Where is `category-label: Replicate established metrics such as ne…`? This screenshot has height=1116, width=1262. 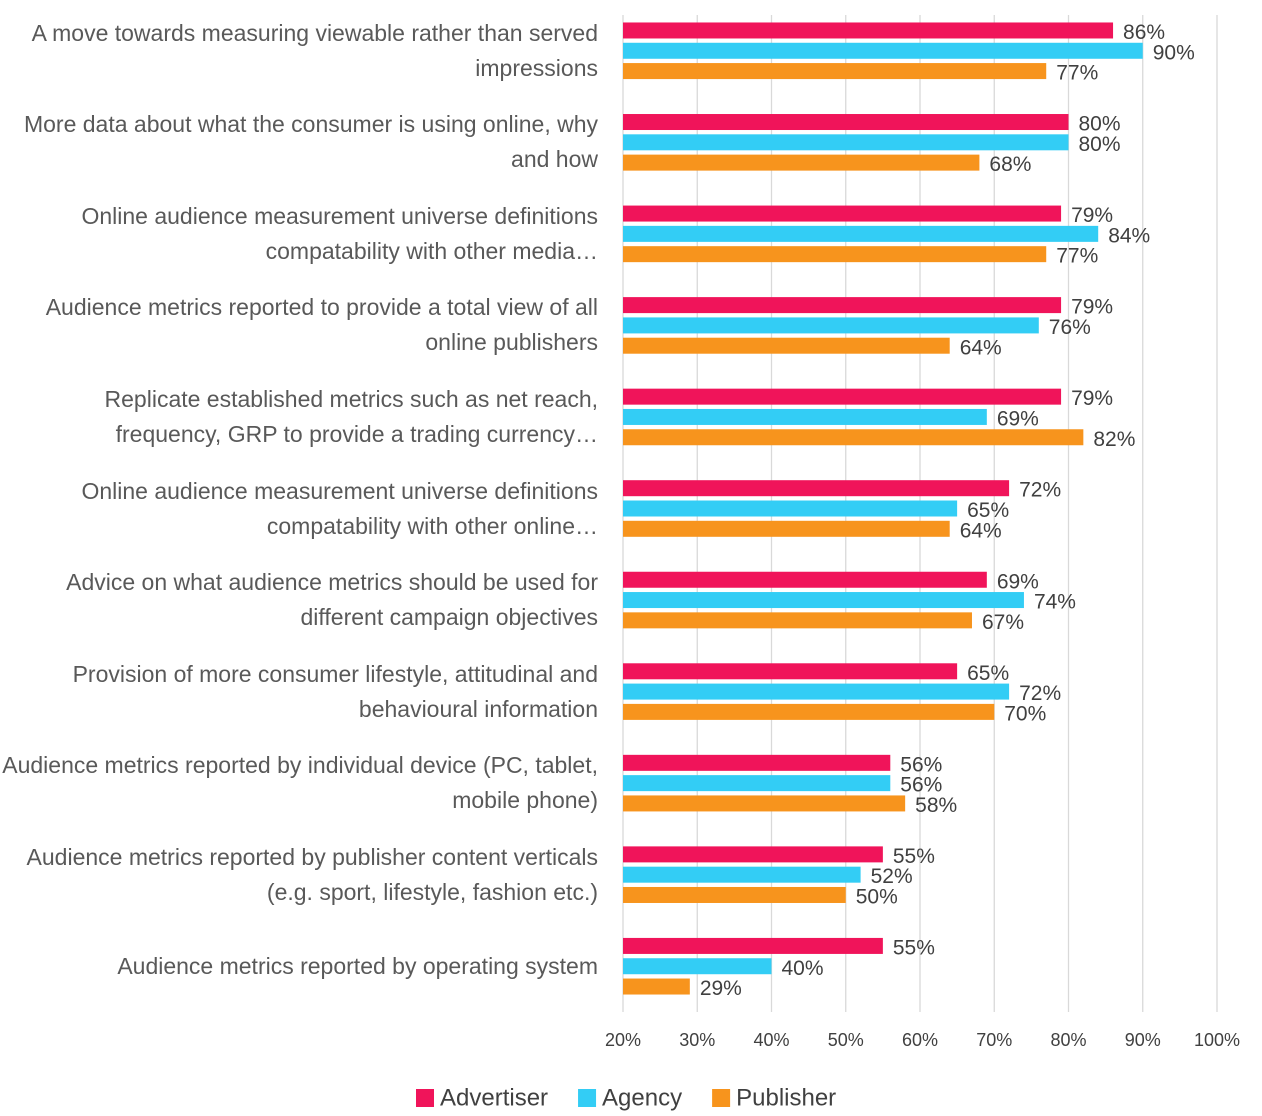 category-label: Replicate established metrics such as ne… is located at coordinates (351, 416).